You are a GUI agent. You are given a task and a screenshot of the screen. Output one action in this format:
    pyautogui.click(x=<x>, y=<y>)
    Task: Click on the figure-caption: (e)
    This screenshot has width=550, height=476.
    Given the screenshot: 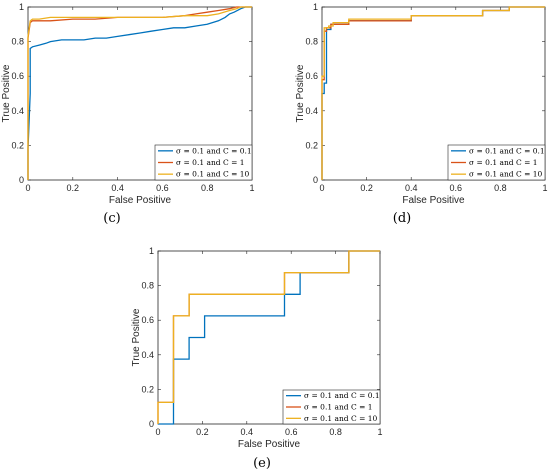 What is the action you would take?
    pyautogui.click(x=262, y=463)
    